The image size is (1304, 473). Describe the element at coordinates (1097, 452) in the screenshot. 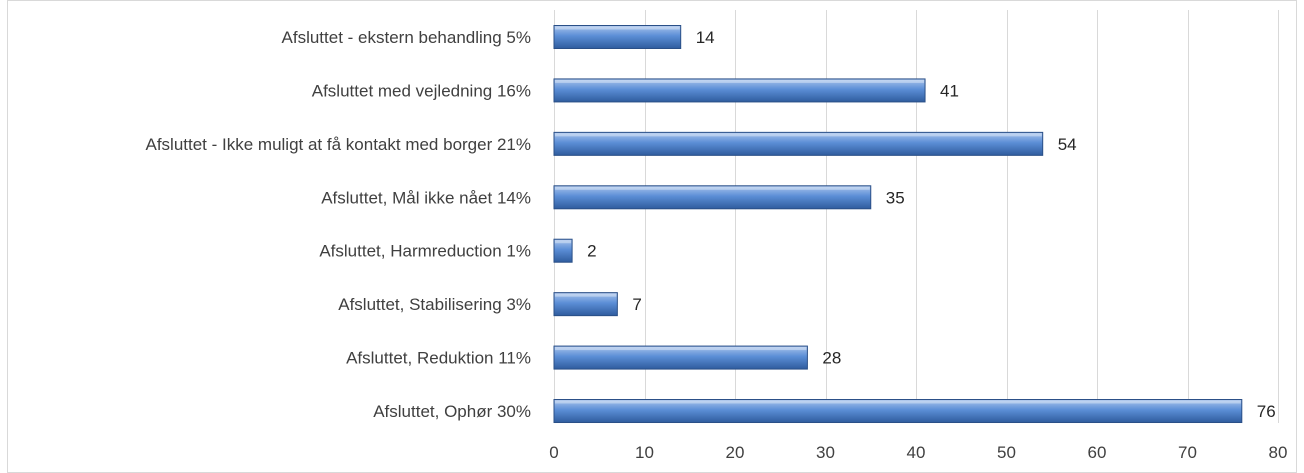

I see `x-tick-label: 60` at that location.